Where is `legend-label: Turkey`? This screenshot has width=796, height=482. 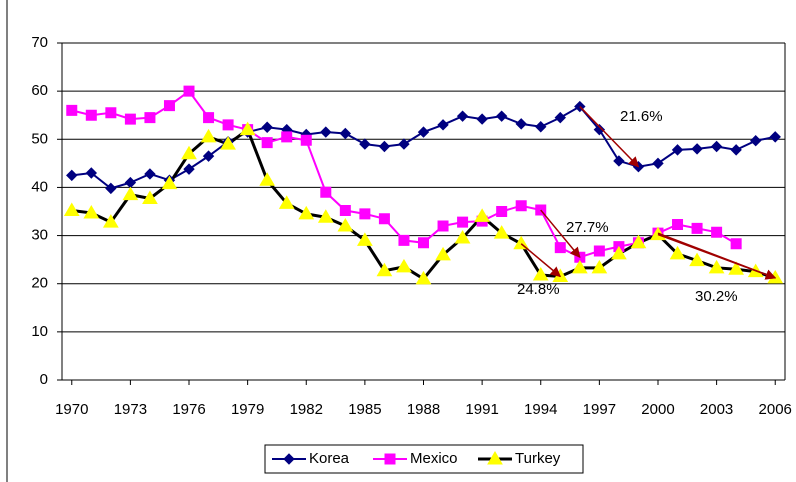
legend-label: Turkey is located at coordinates (538, 458).